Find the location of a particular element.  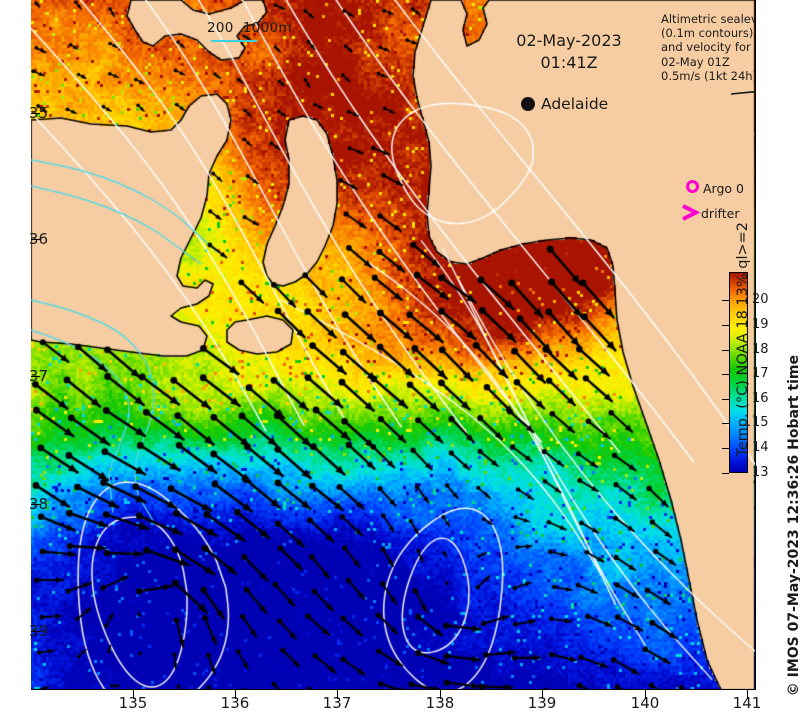

y-axis-tick-label: 38 is located at coordinates (38, 504).